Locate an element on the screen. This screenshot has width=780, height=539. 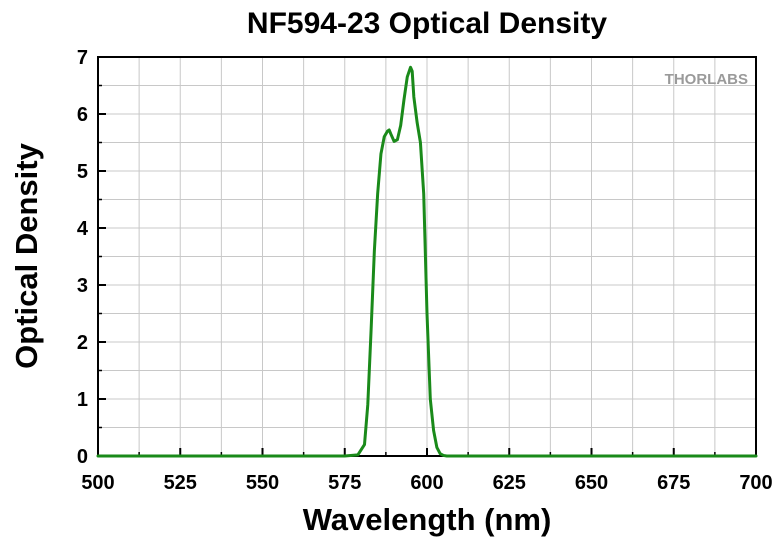
x-tick-label: 575 is located at coordinates (344, 483).